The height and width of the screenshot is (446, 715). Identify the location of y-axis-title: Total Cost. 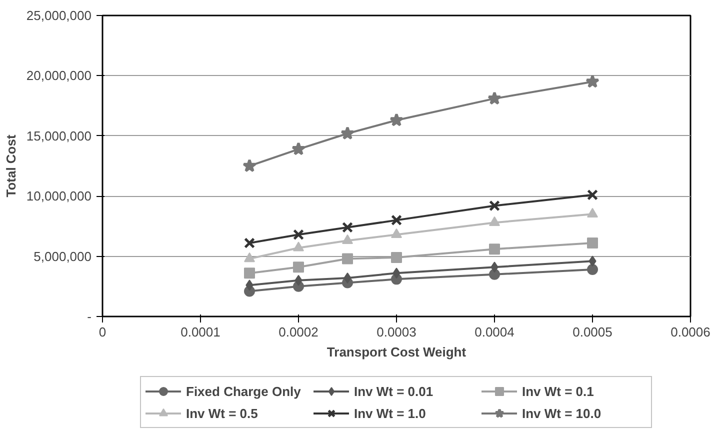
(10, 166).